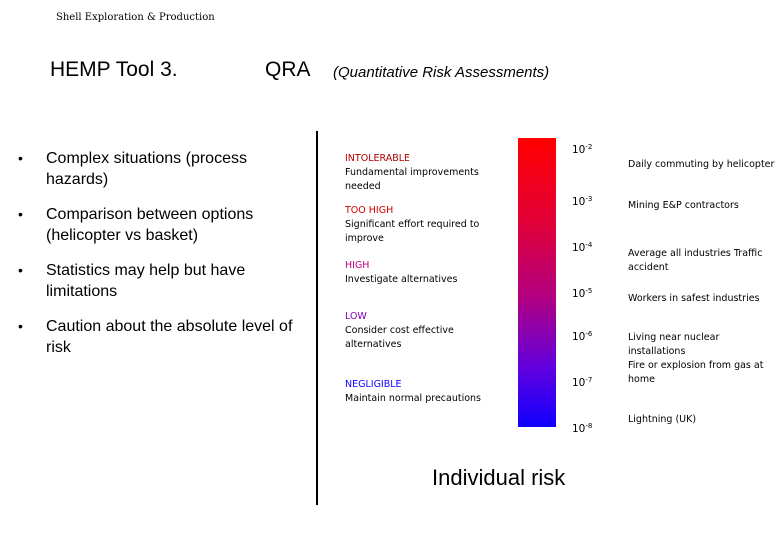  What do you see at coordinates (582, 247) in the screenshot?
I see `scale-label: 10⁻⁴` at bounding box center [582, 247].